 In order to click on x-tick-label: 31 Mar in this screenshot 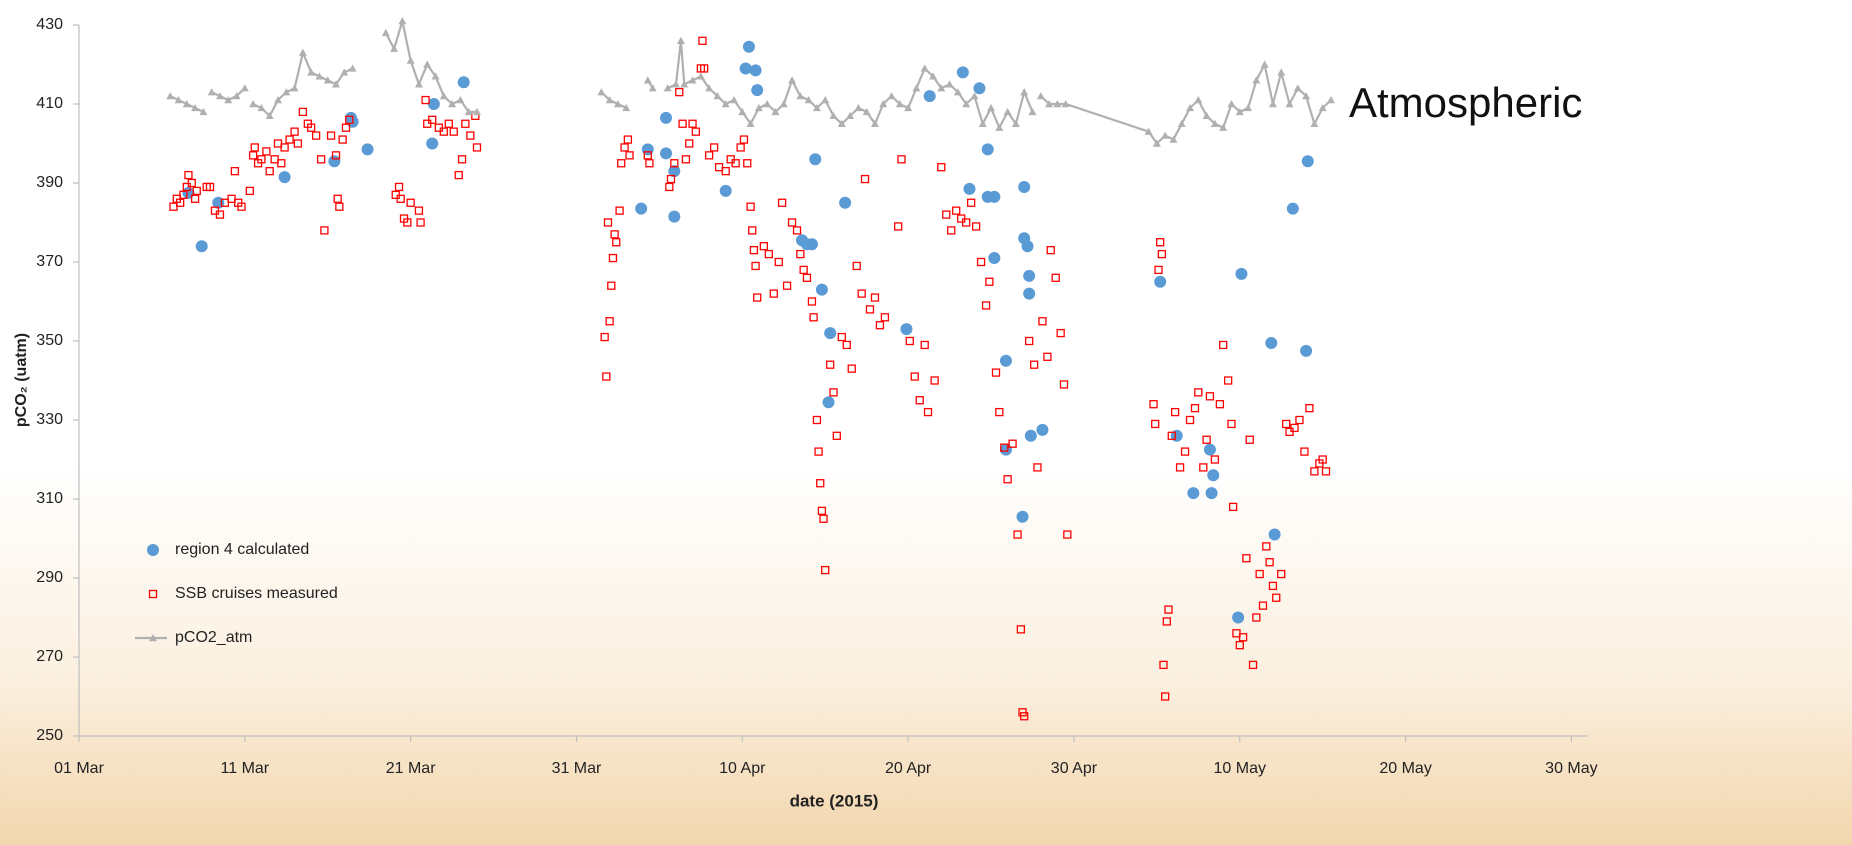, I will do `click(577, 768)`.